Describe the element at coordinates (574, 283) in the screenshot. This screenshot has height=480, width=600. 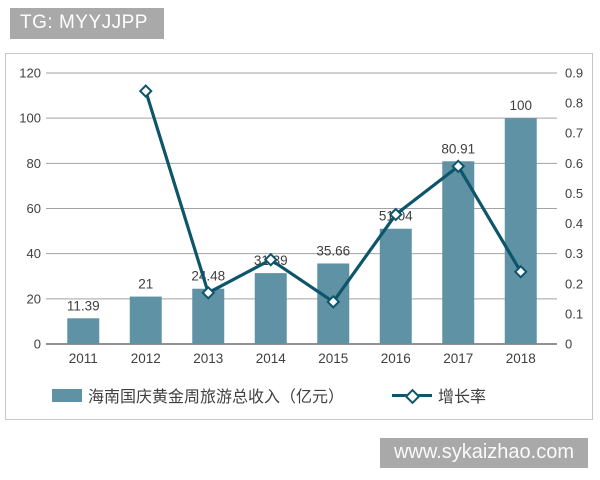
I see `y-right-tick-label: 0.2` at that location.